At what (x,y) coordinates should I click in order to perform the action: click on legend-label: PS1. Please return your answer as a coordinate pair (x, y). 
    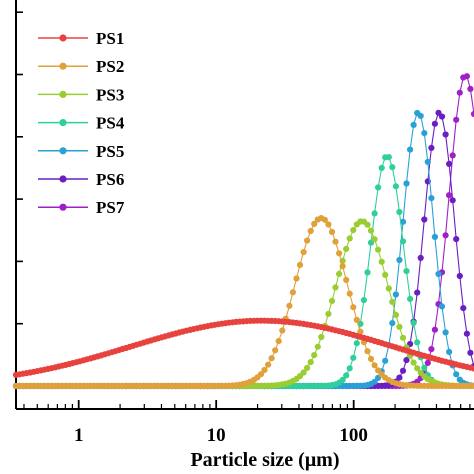
    Looking at the image, I should click on (110, 38).